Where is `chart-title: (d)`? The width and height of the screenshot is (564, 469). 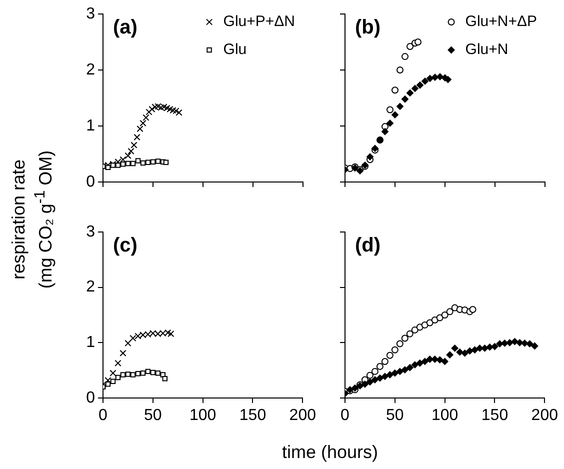
chart-title: (d) is located at coordinates (368, 245).